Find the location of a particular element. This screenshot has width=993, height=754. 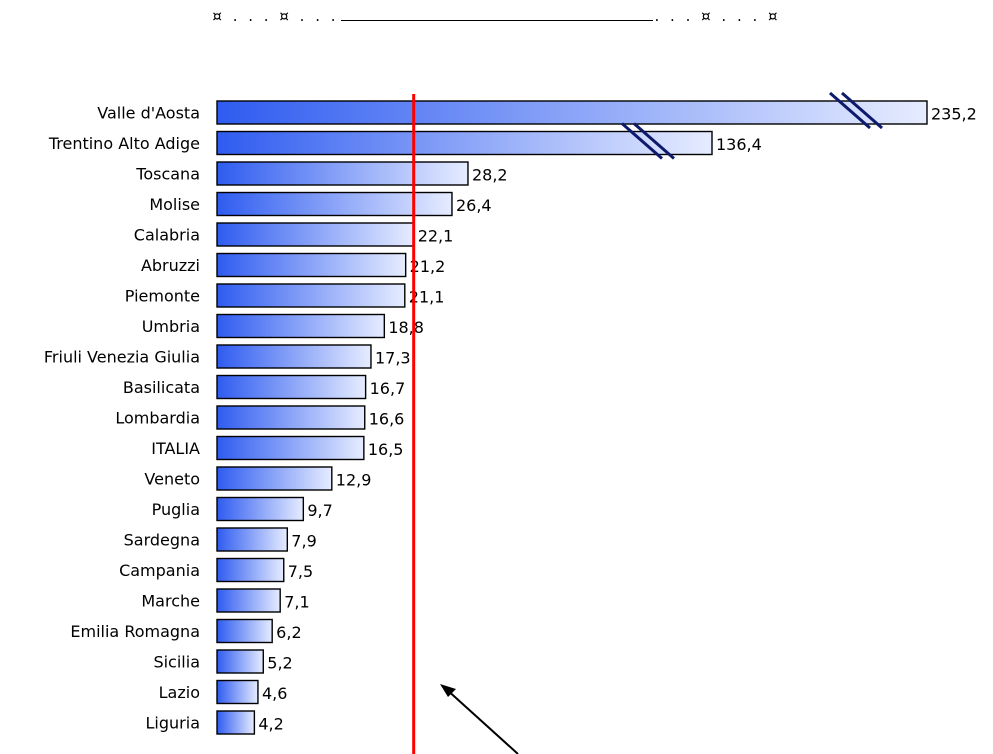

value-label-valle-d-aosta: 235,2 is located at coordinates (954, 114).